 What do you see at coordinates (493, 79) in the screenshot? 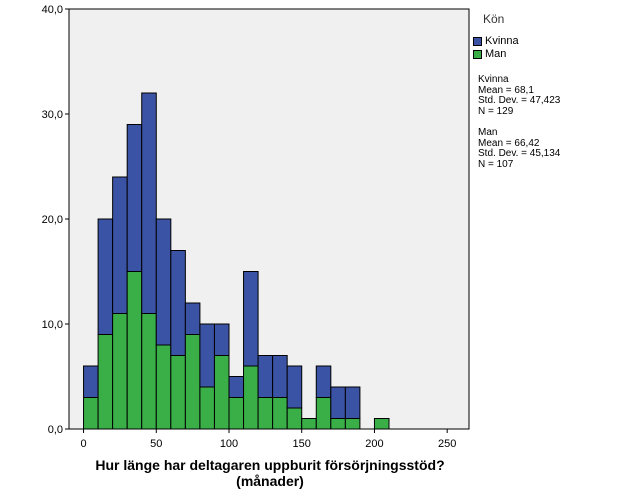
I see `stats-kvinna-name: Kvinna` at bounding box center [493, 79].